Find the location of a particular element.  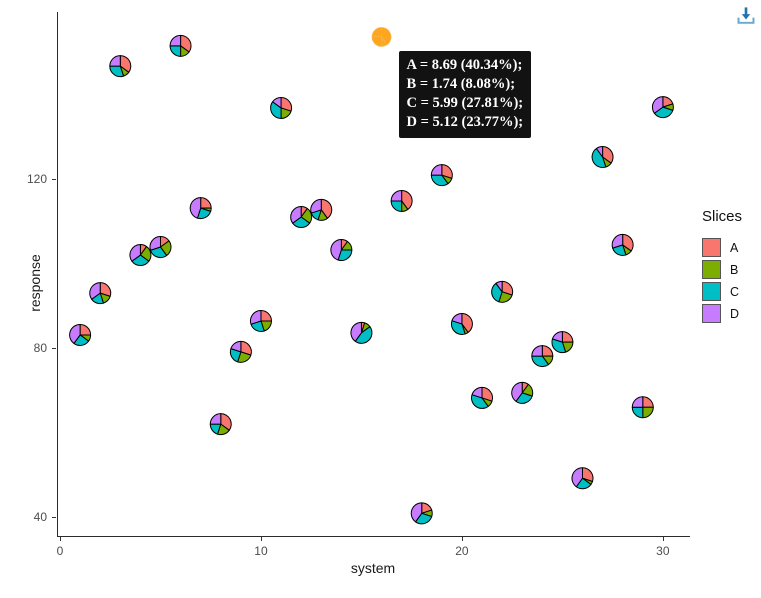

pie-point-highlighted is located at coordinates (381, 37).